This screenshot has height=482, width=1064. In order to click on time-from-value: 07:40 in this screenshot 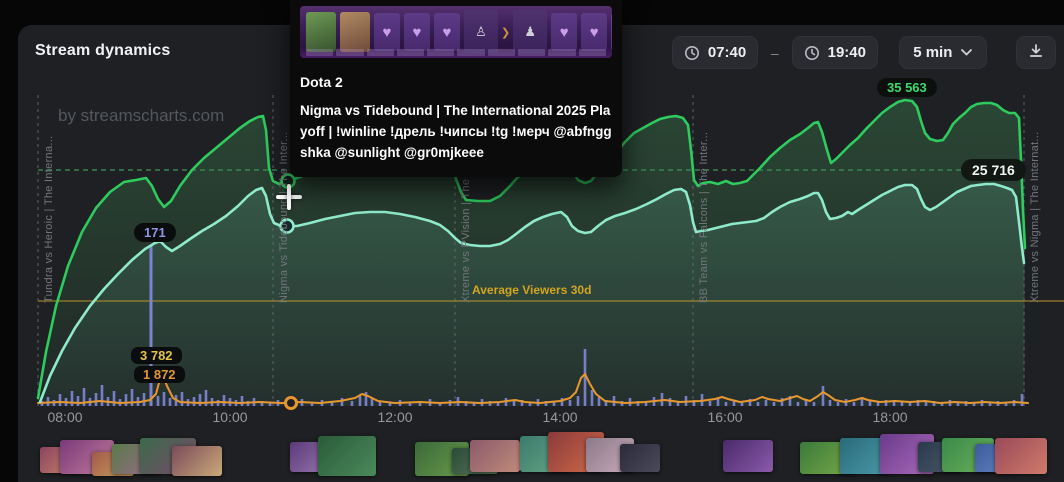, I will do `click(727, 52)`.